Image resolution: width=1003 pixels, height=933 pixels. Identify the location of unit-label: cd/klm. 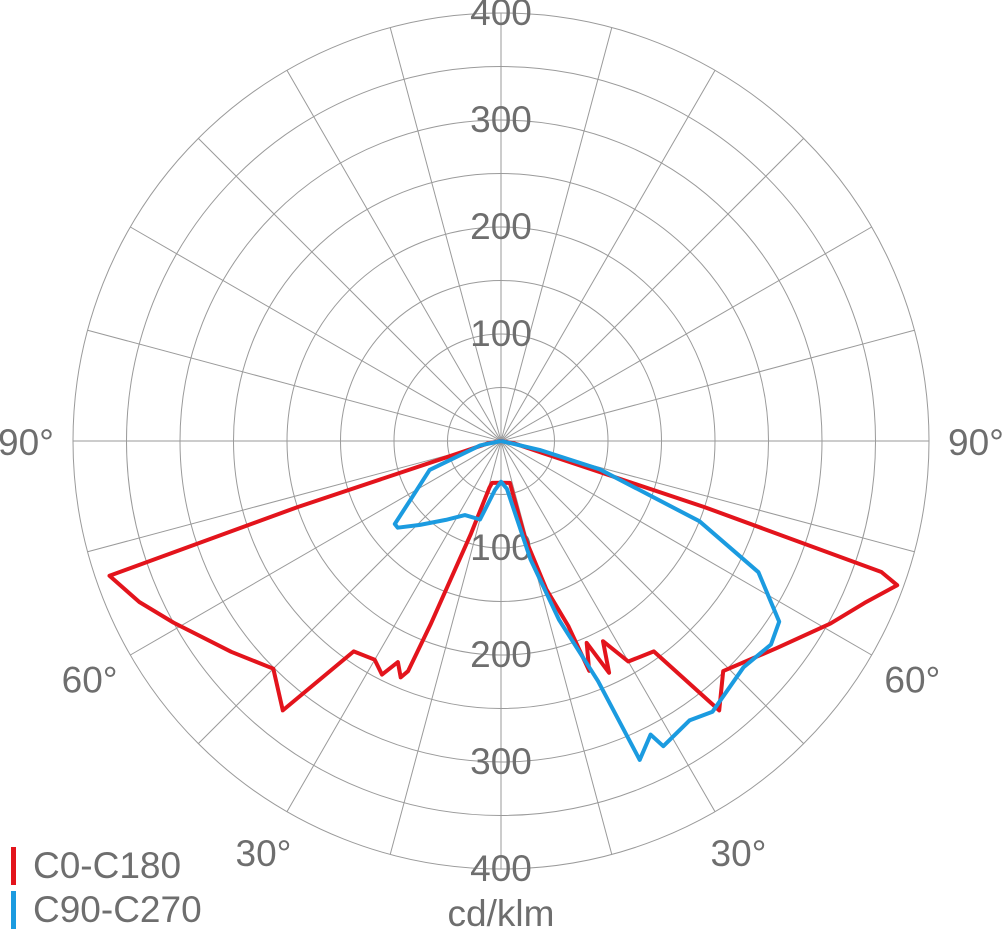
(501, 913).